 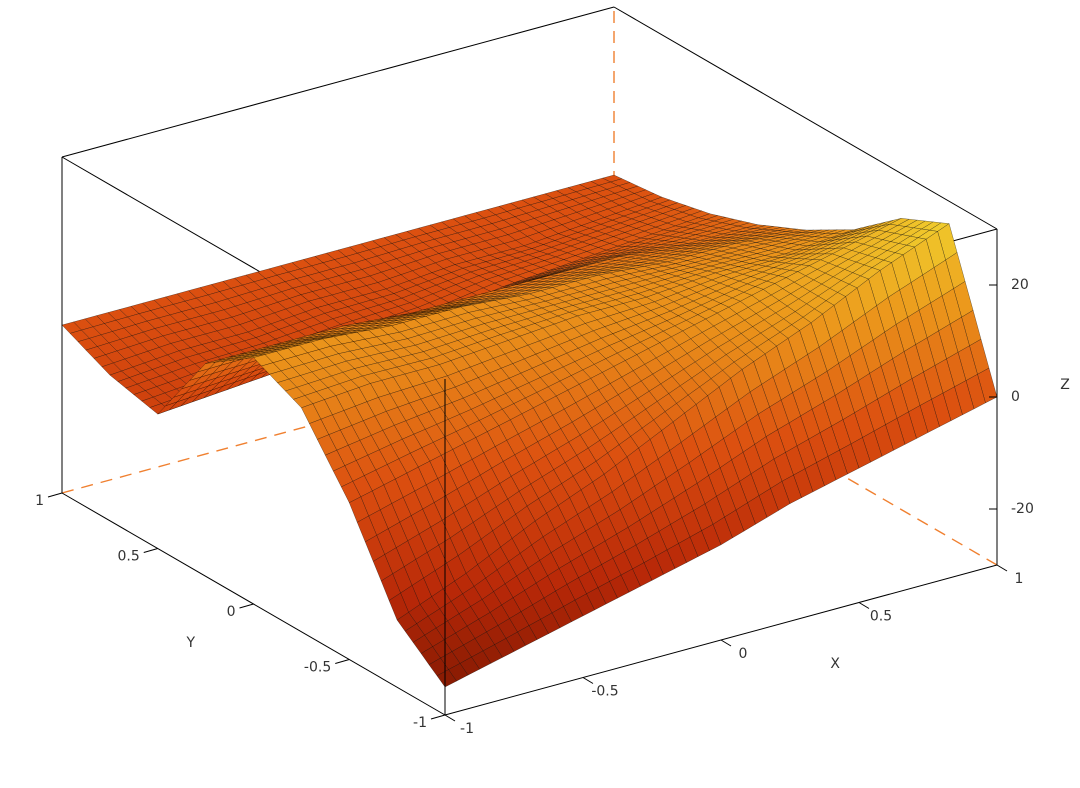 What do you see at coordinates (1065, 385) in the screenshot?
I see `z-axis-label: Z` at bounding box center [1065, 385].